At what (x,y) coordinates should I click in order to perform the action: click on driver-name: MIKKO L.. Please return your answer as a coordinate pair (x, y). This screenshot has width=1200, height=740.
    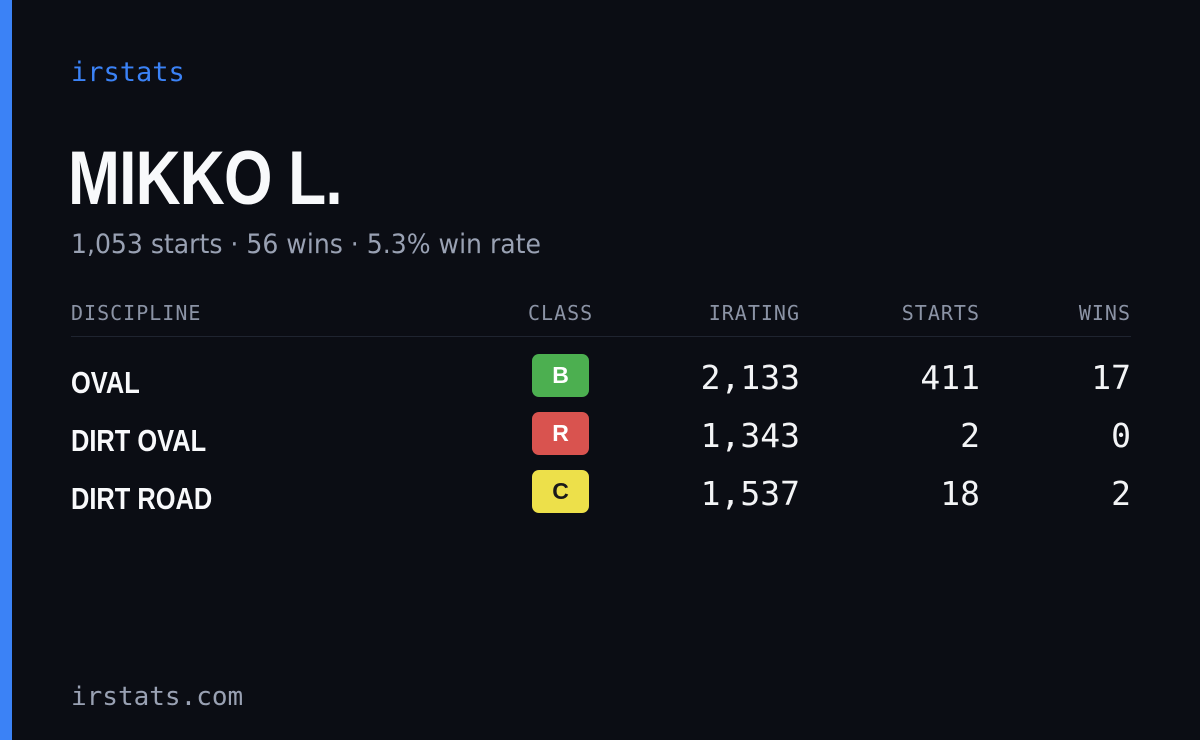
    Looking at the image, I should click on (205, 178).